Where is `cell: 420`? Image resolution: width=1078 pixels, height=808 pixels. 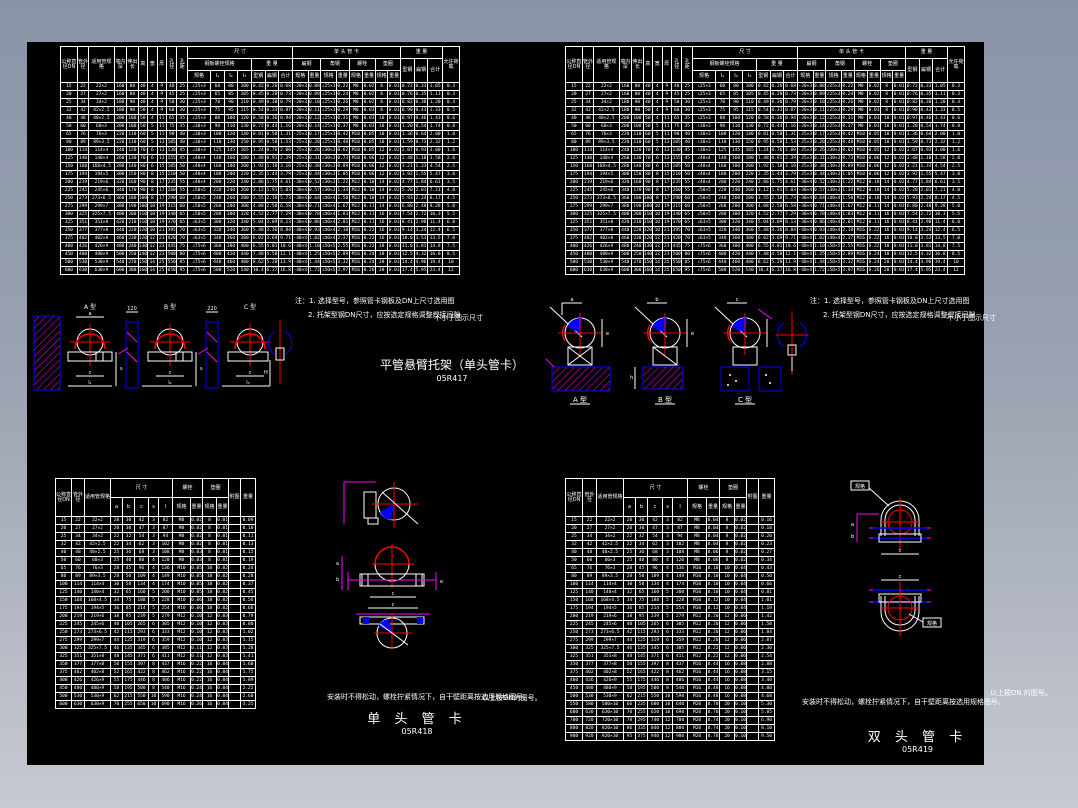 cell: 420 is located at coordinates (231, 254).